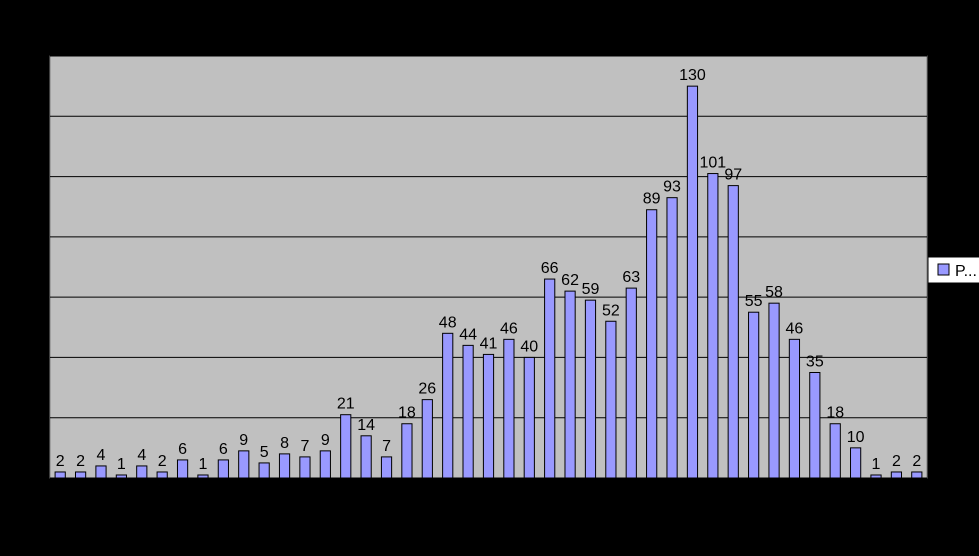  What do you see at coordinates (815, 362) in the screenshot?
I see `data-label: 35` at bounding box center [815, 362].